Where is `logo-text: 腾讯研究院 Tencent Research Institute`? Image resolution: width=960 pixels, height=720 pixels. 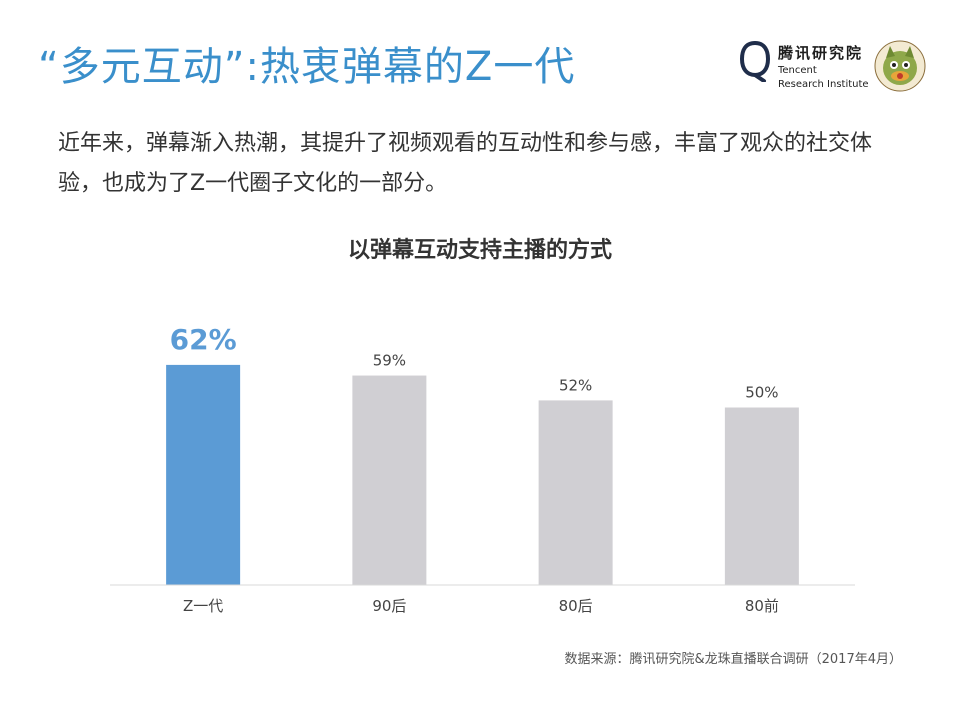 logo-text: 腾讯研究院 Tencent Research Institute is located at coordinates (823, 66).